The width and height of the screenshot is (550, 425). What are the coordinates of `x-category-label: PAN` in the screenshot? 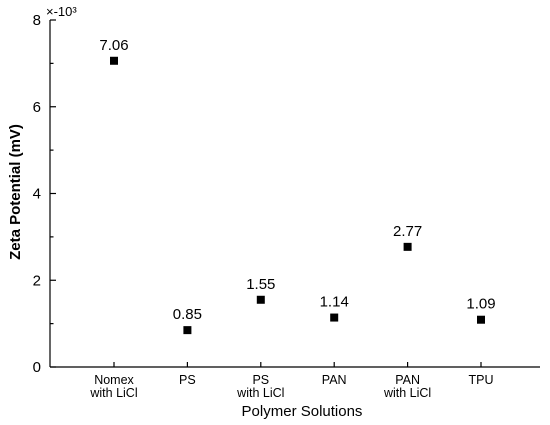 It's located at (334, 380).